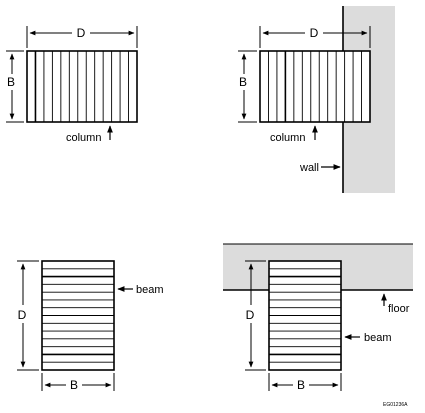 The height and width of the screenshot is (413, 425). What do you see at coordinates (395, 405) in the screenshot?
I see `figure-code: EG01236A` at bounding box center [395, 405].